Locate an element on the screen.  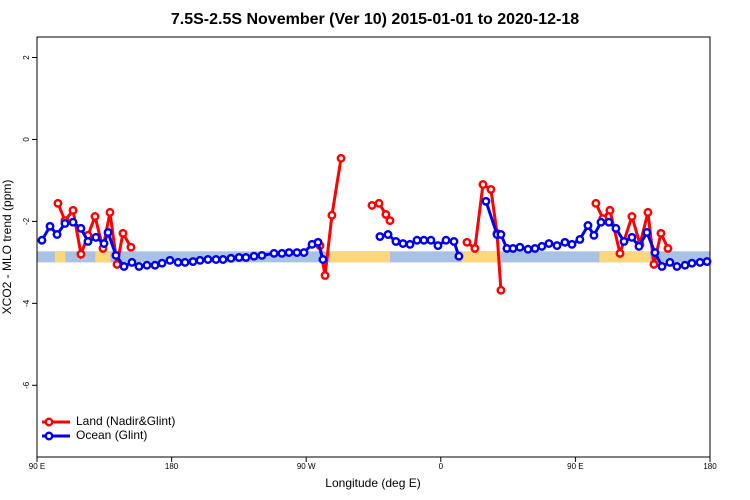
y-tick-label: -6 is located at coordinates (26, 385).